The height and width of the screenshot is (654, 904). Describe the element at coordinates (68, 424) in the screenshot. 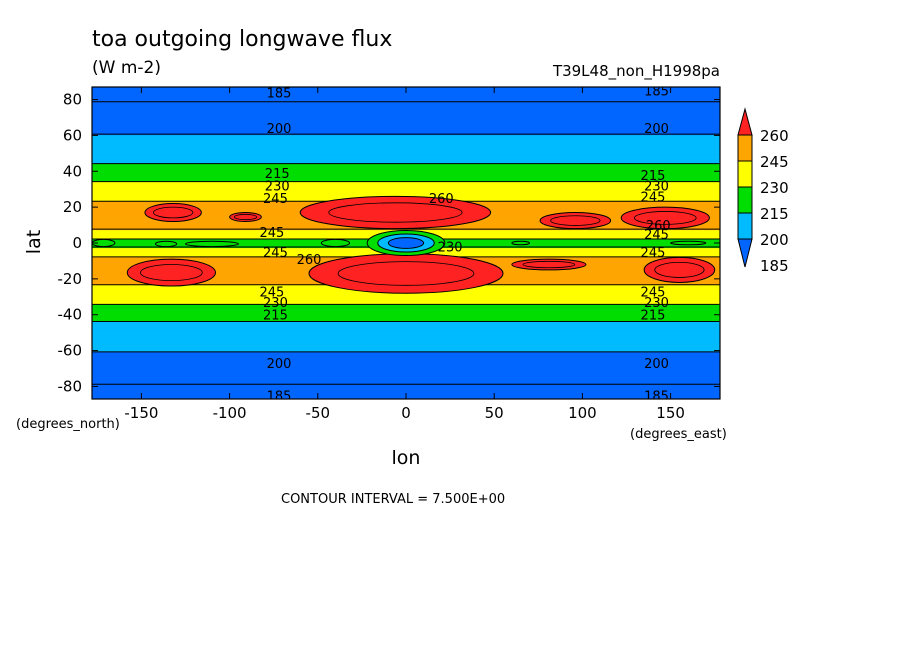

I see `y-unit-label: (degrees_north)` at that location.